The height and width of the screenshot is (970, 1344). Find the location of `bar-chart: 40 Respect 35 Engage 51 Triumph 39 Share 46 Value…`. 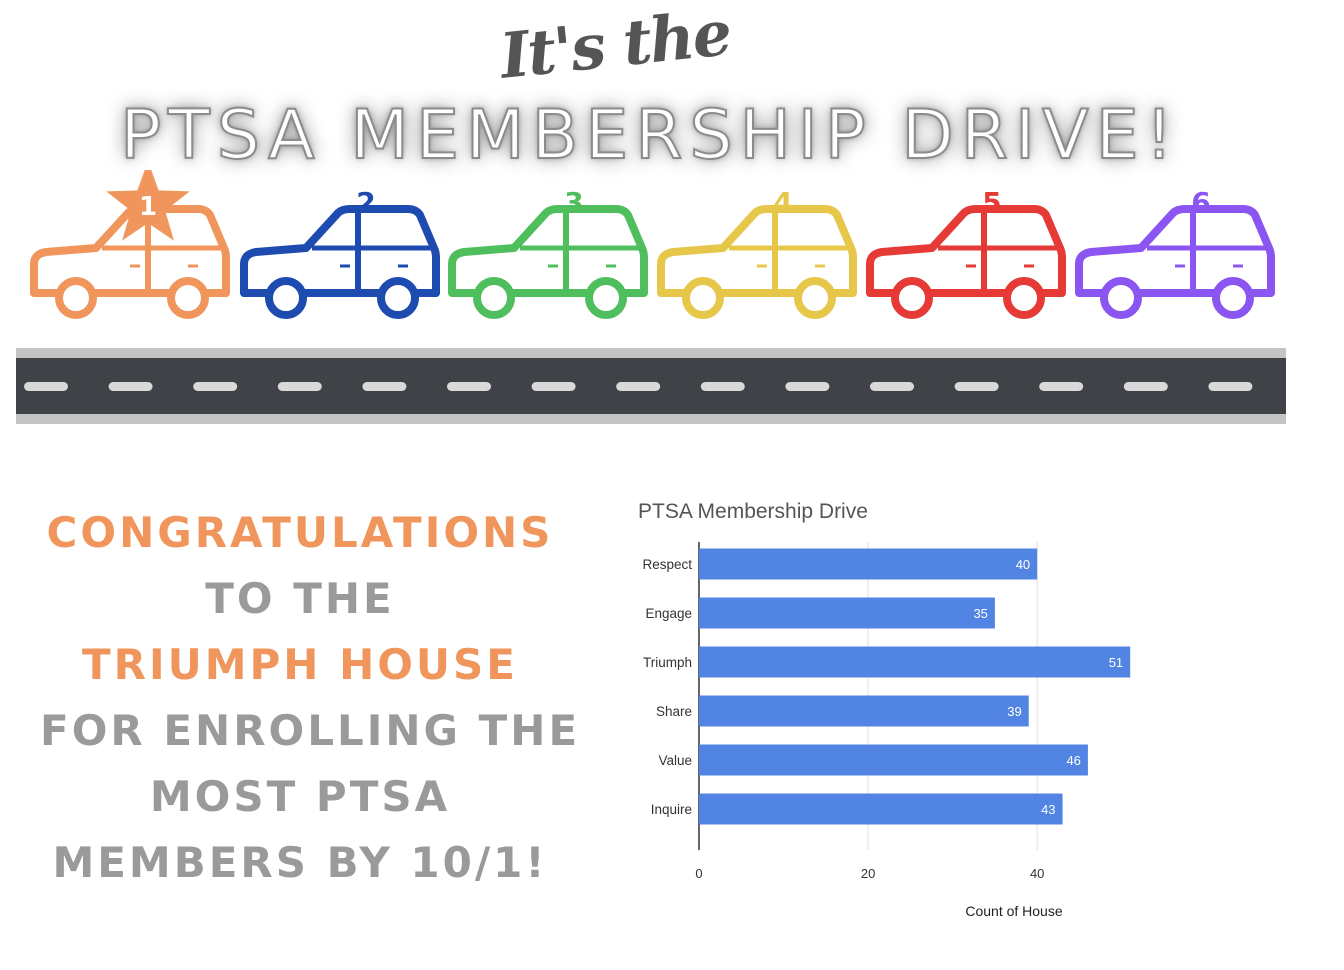

bar-chart: 40 Respect 35 Engage 51 Triumph 39 Share 46 Value… is located at coordinates (886, 730).